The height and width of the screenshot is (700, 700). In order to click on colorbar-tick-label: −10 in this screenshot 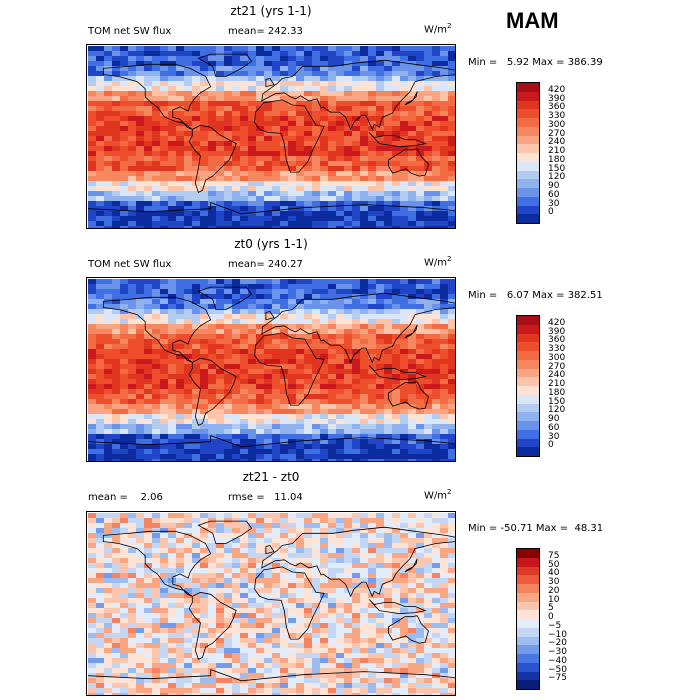, I will do `click(557, 634)`.